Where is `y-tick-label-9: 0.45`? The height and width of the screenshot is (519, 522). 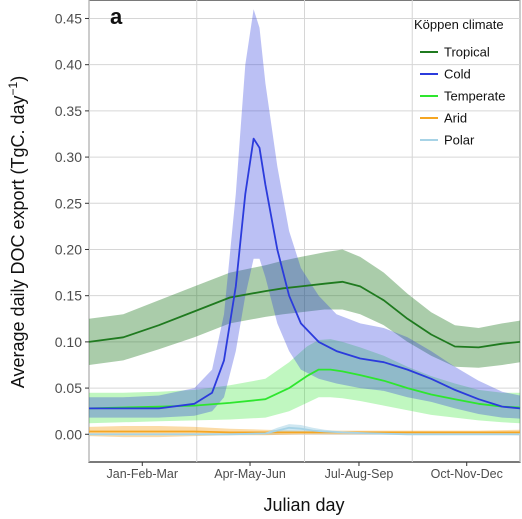
y-tick-label-9: 0.45 is located at coordinates (68, 18).